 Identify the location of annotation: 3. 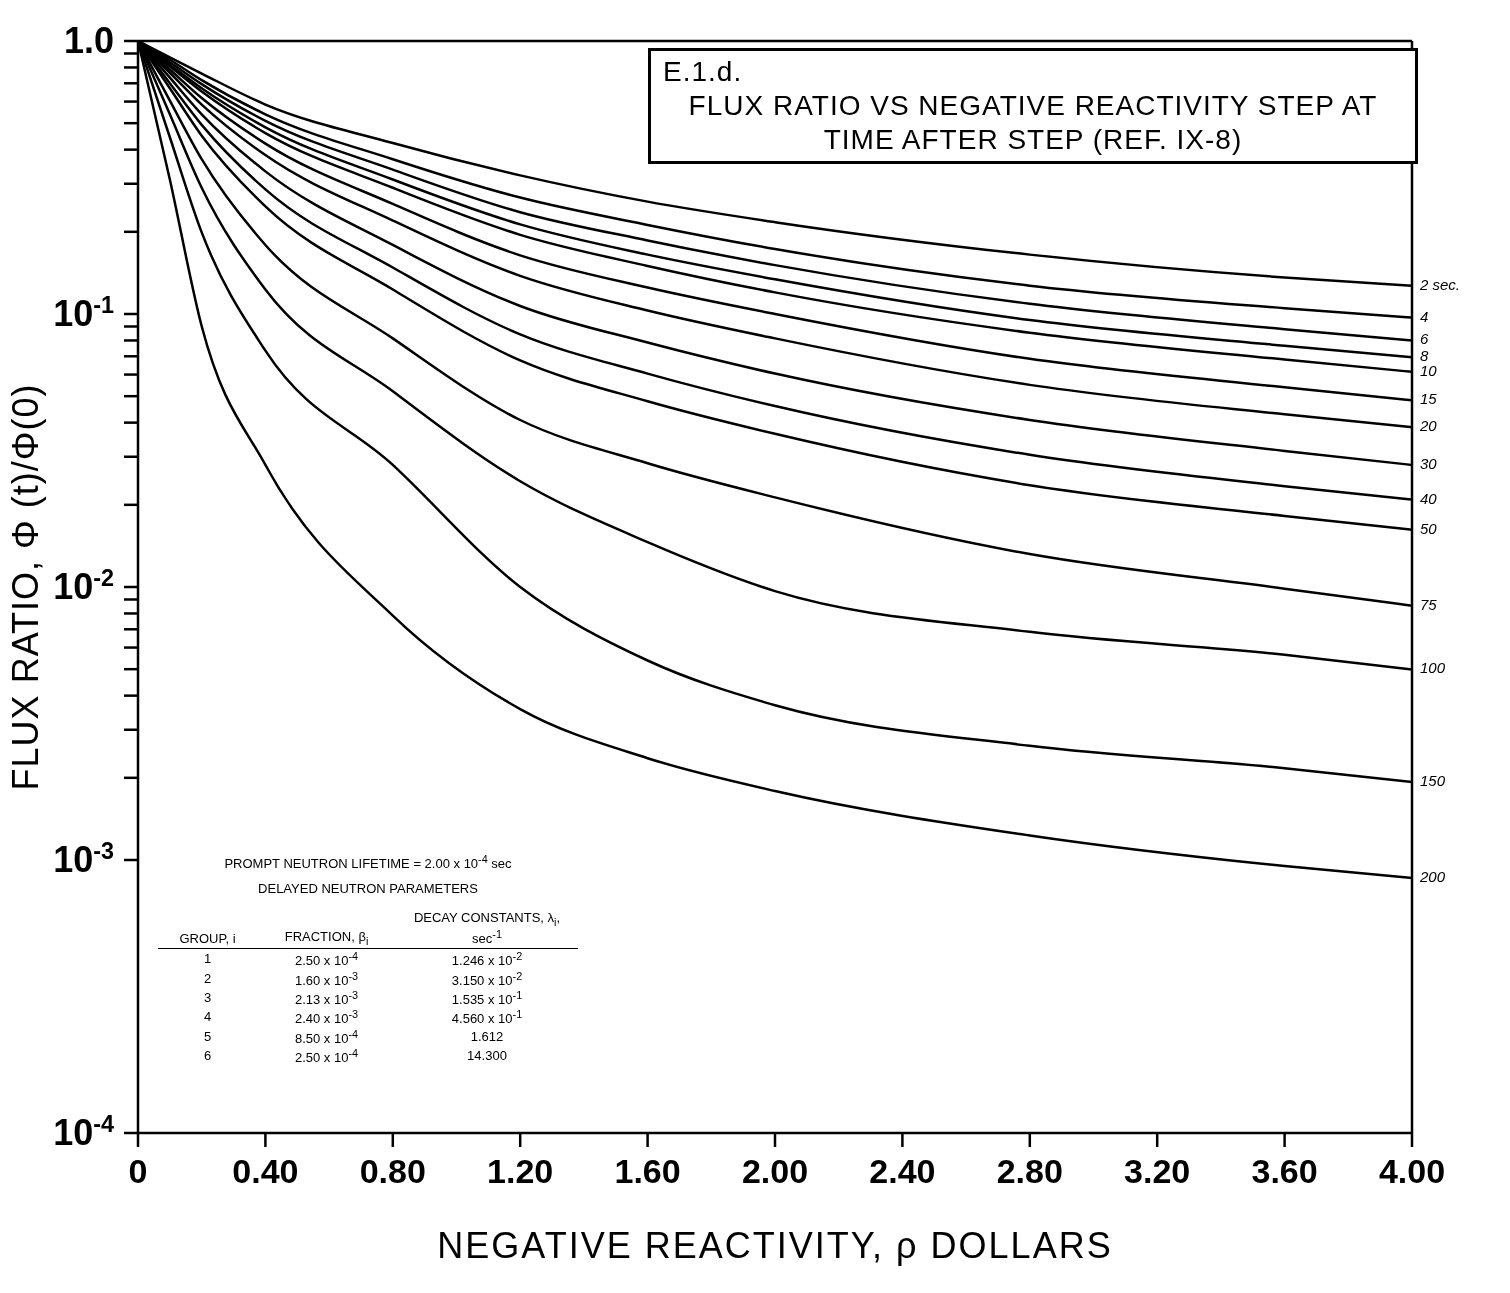
(207, 998).